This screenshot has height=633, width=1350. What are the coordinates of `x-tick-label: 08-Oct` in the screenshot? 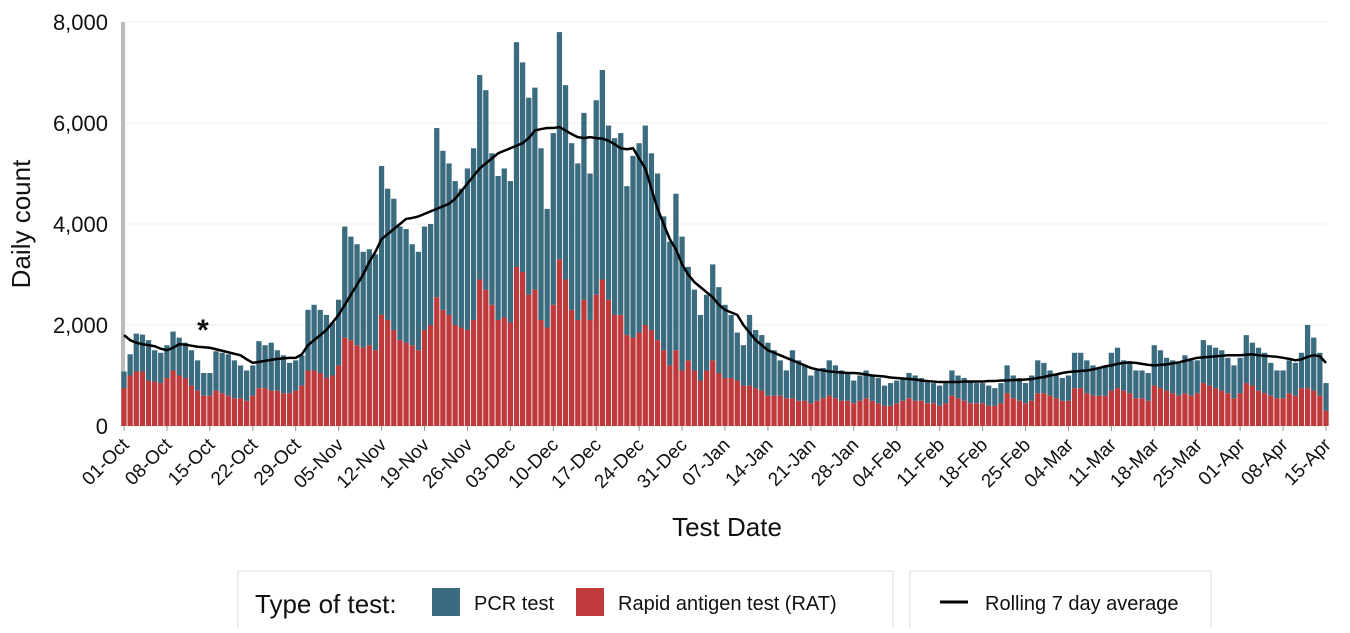 It's located at (149, 462).